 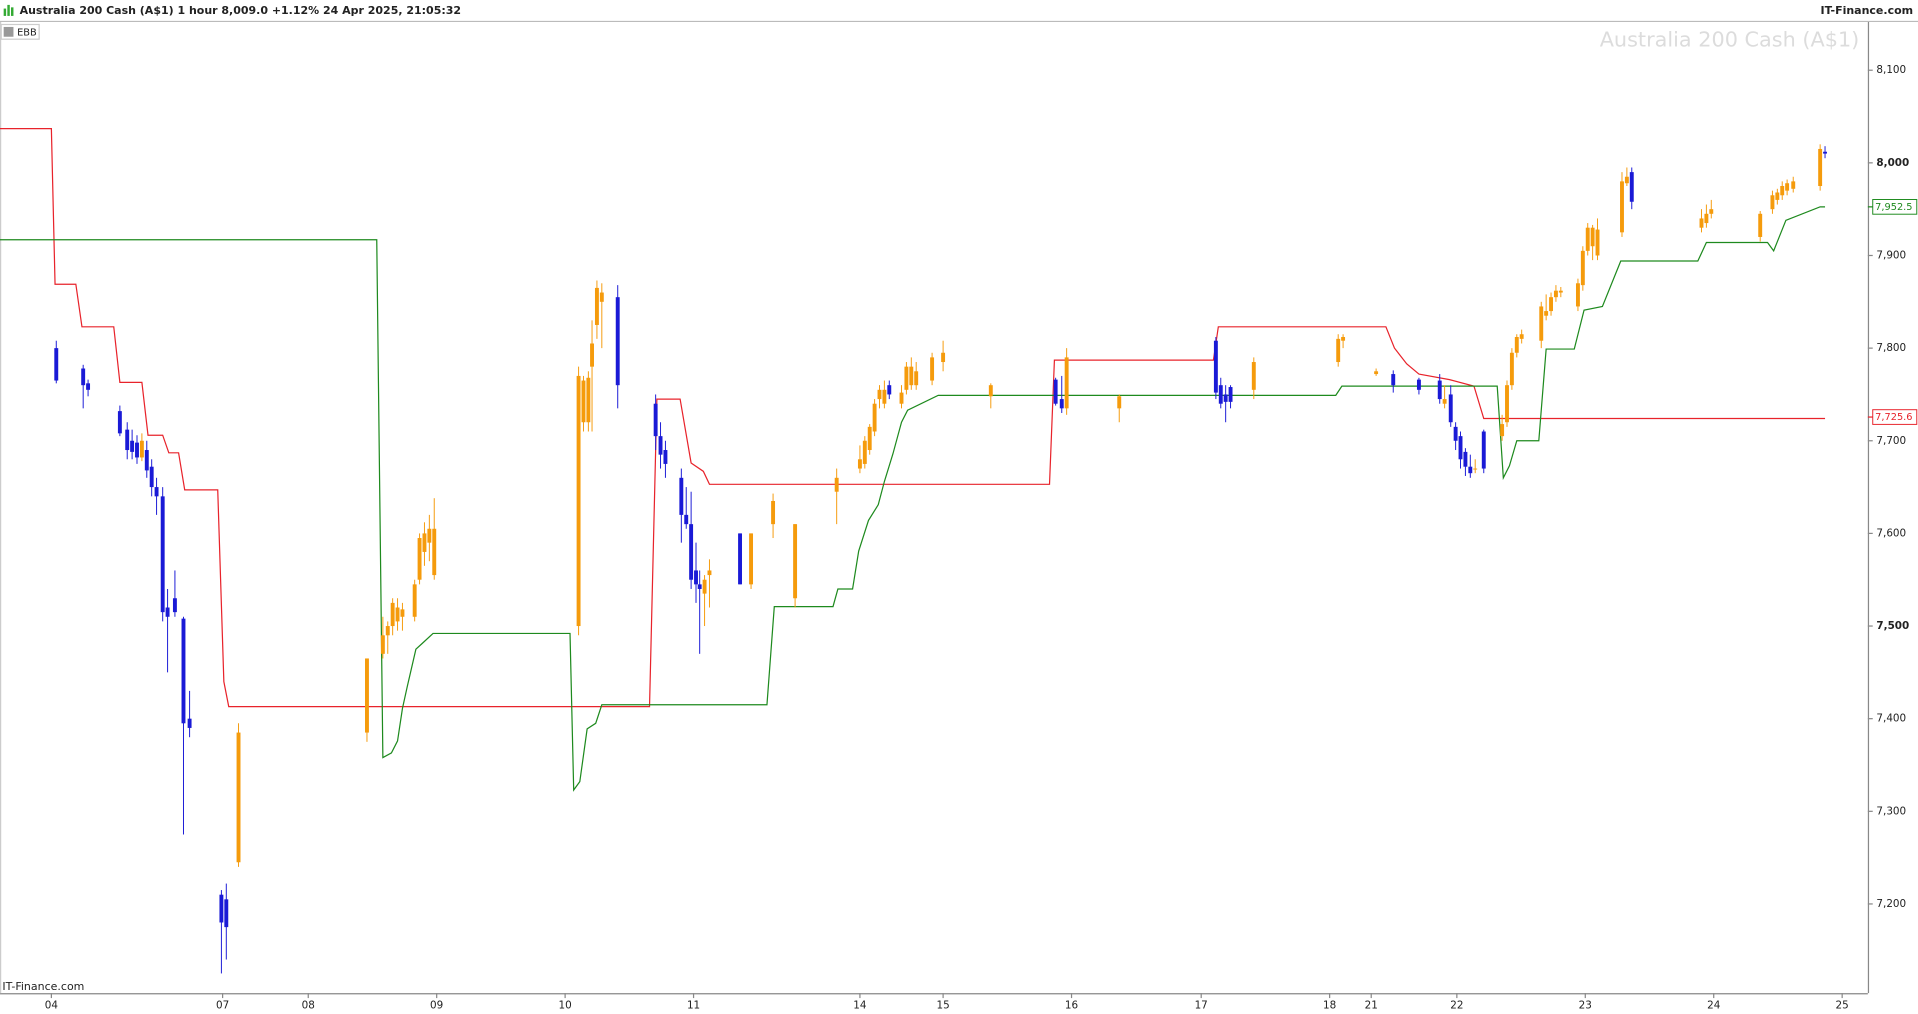 What do you see at coordinates (1842, 1005) in the screenshot?
I see `x-tick-label: 25` at bounding box center [1842, 1005].